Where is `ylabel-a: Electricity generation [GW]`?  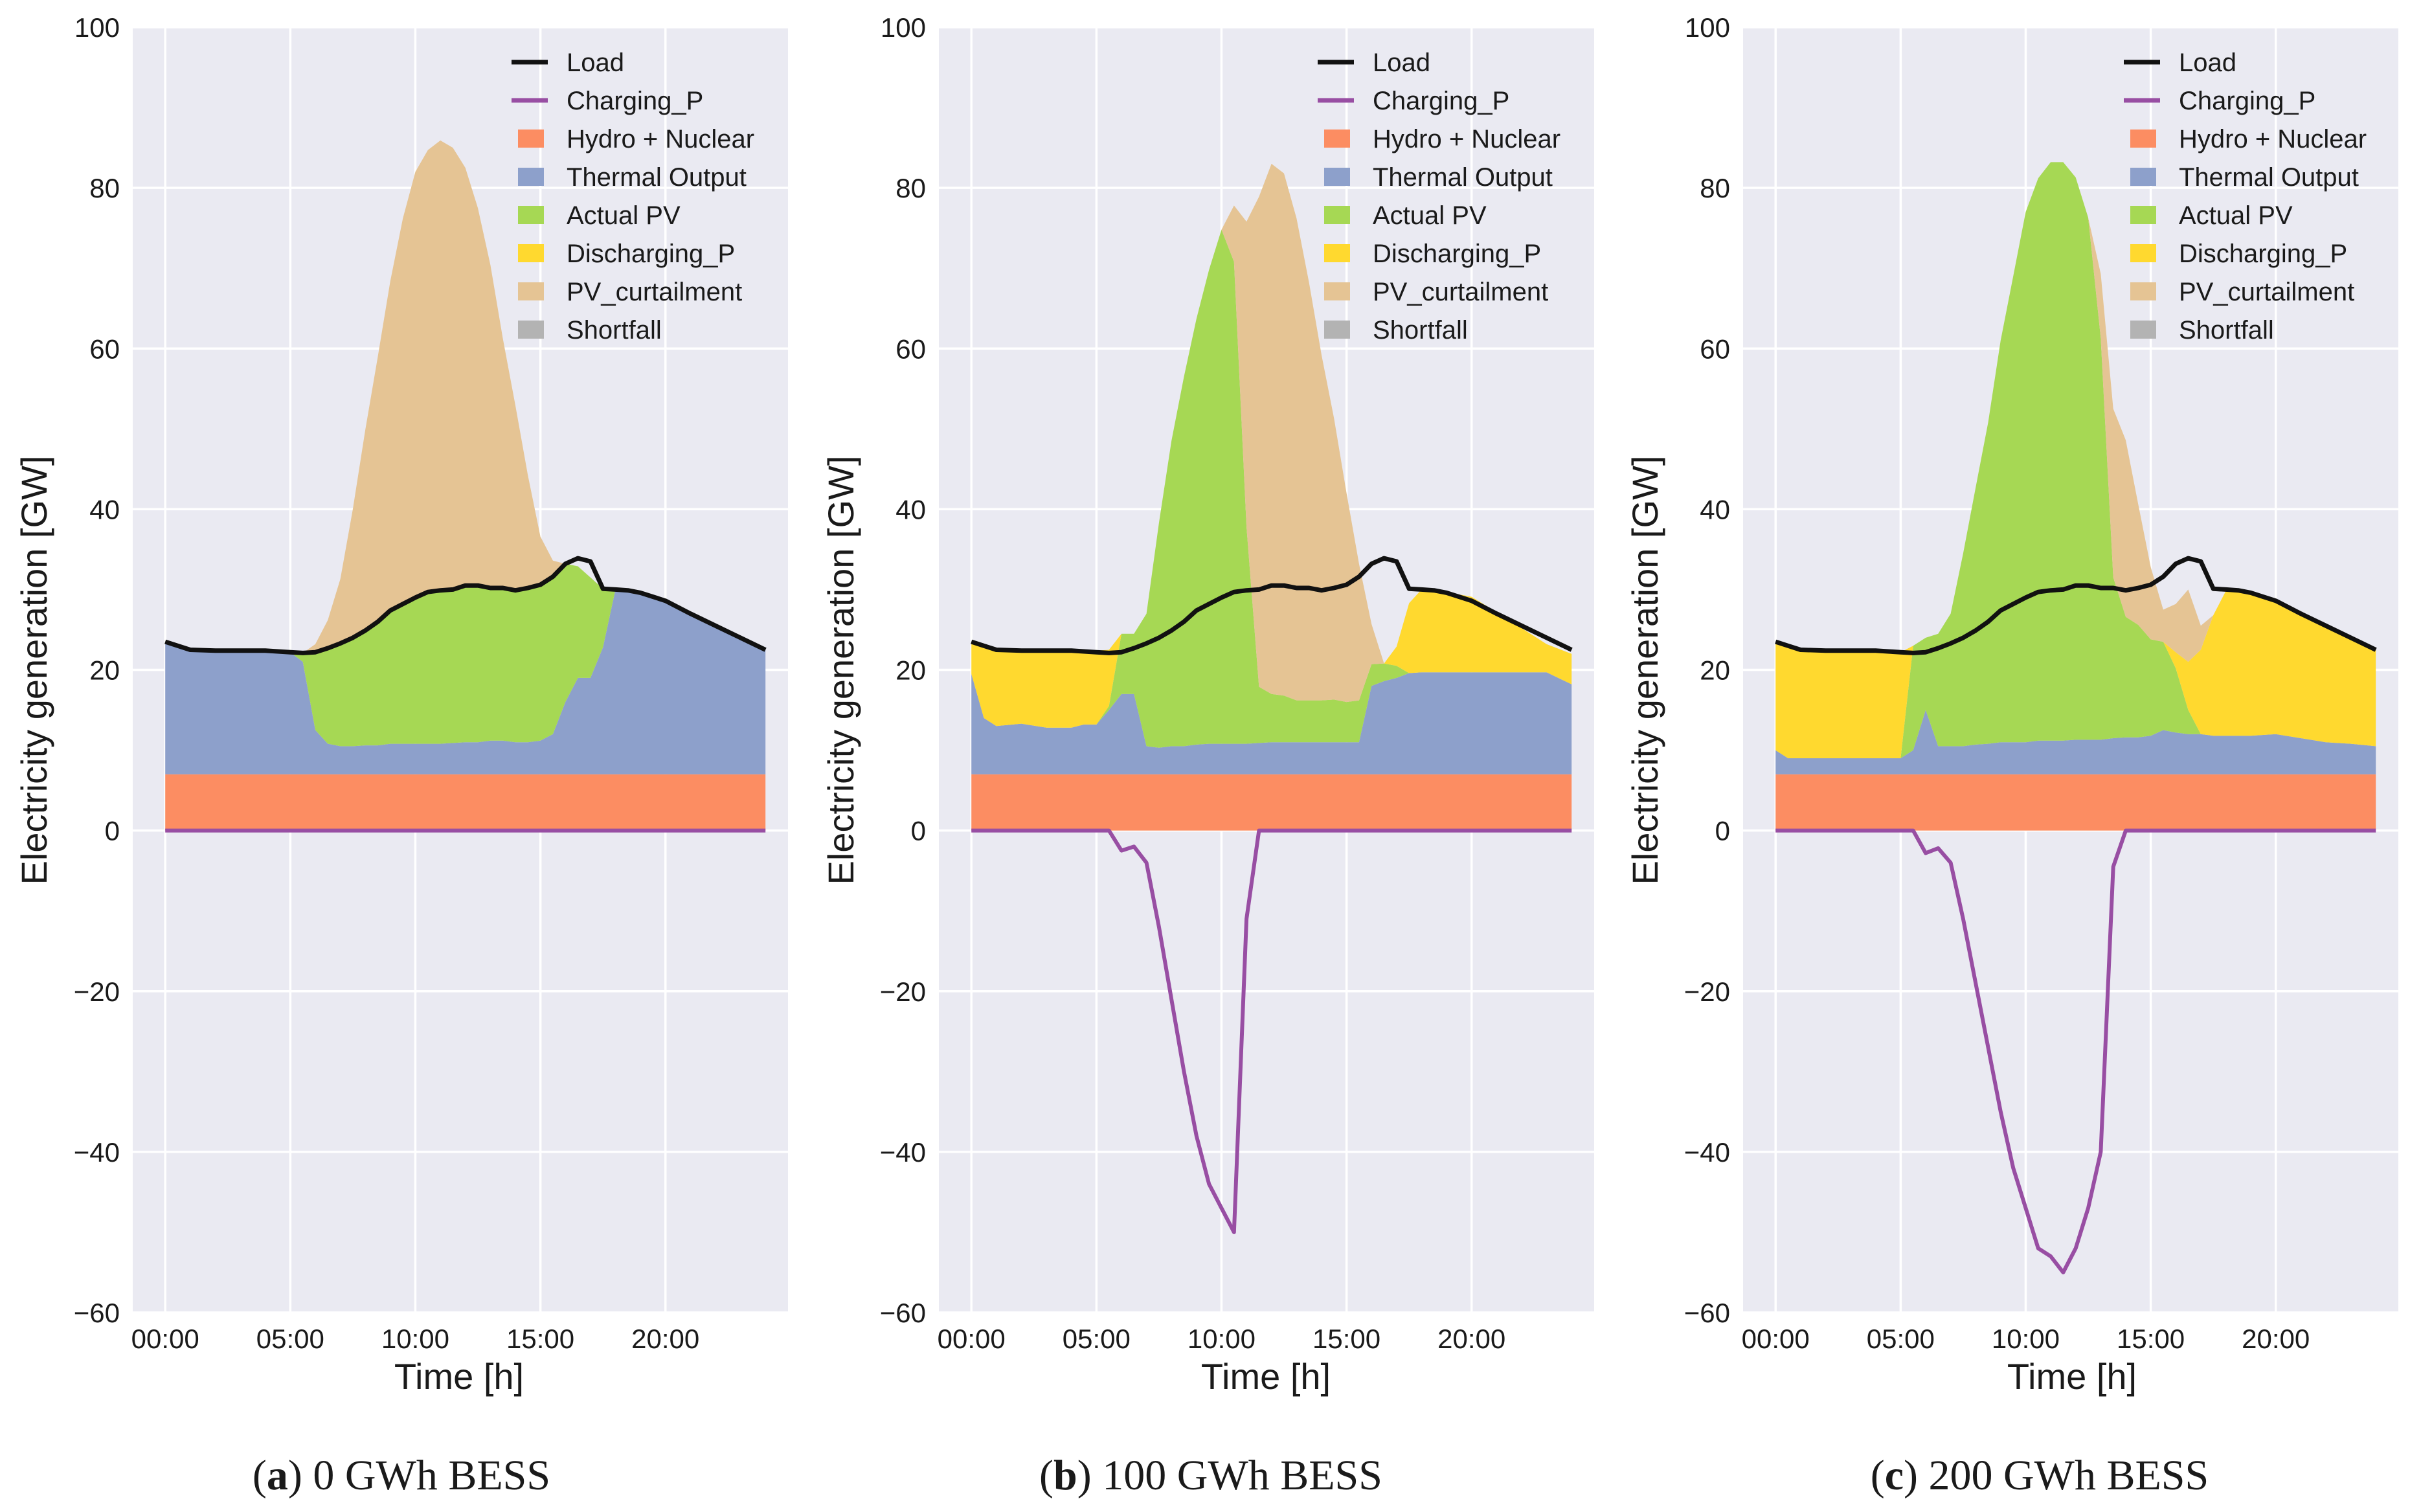 ylabel-a: Electricity generation [GW] is located at coordinates (34, 670).